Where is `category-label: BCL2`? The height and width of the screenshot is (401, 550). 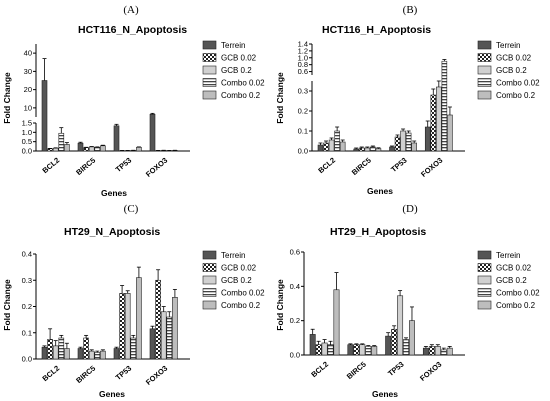 category-label: BCL2 is located at coordinates (50, 373).